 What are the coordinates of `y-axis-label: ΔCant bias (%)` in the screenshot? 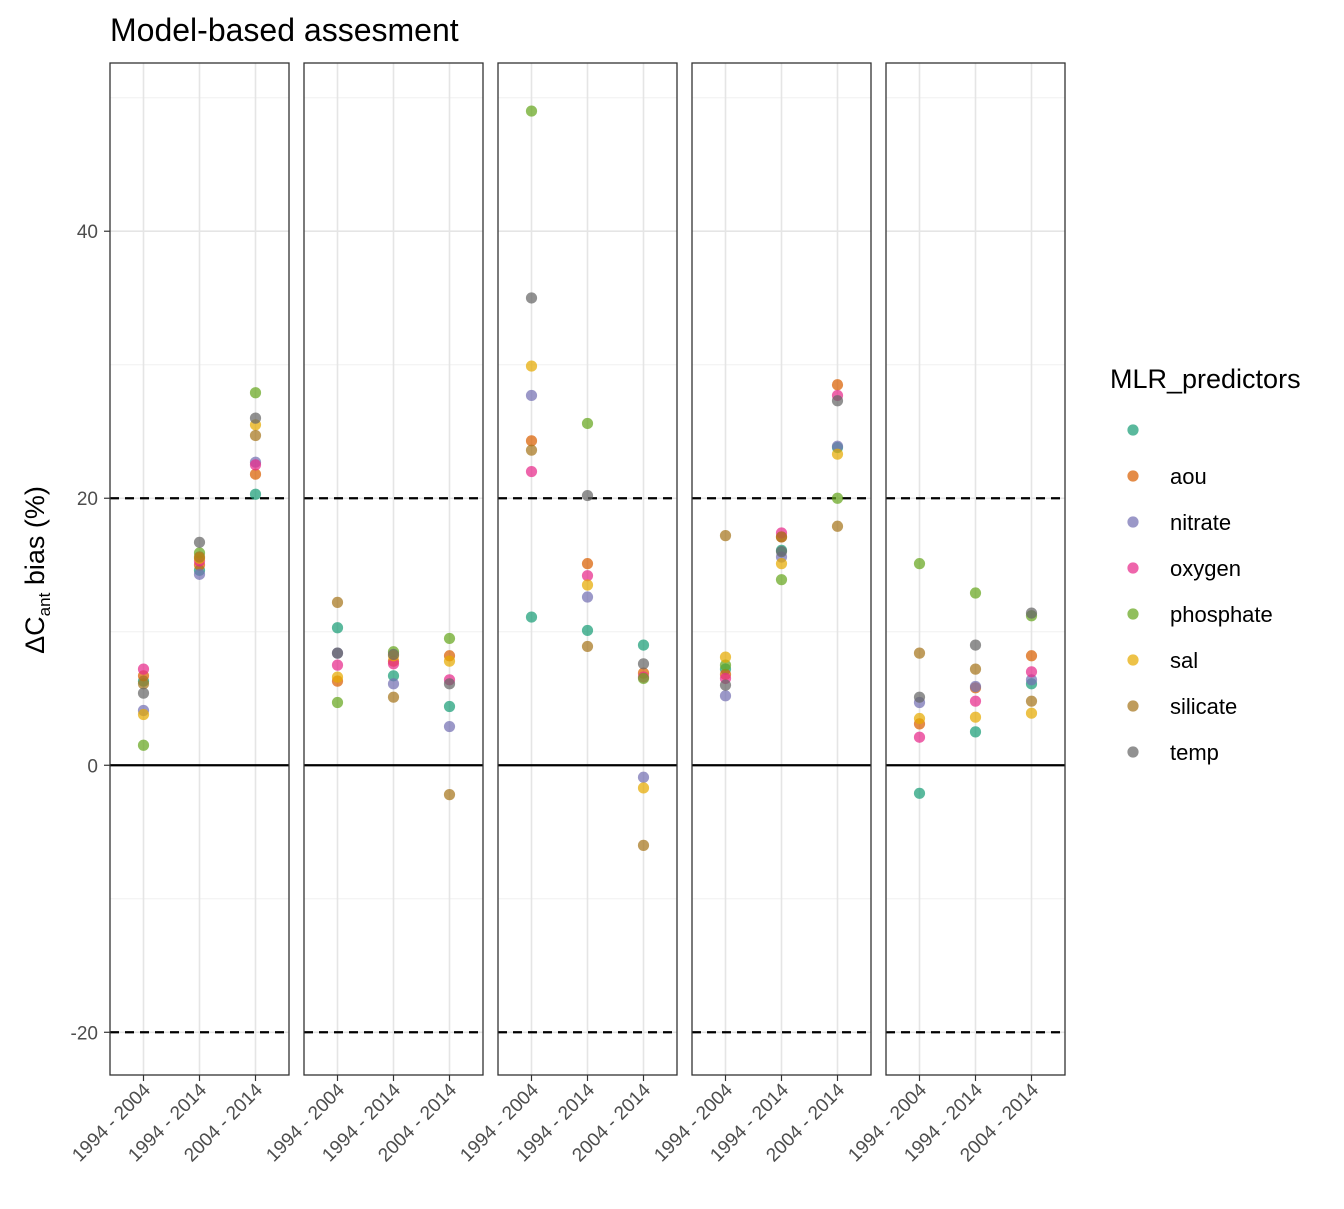 It's located at (37, 570).